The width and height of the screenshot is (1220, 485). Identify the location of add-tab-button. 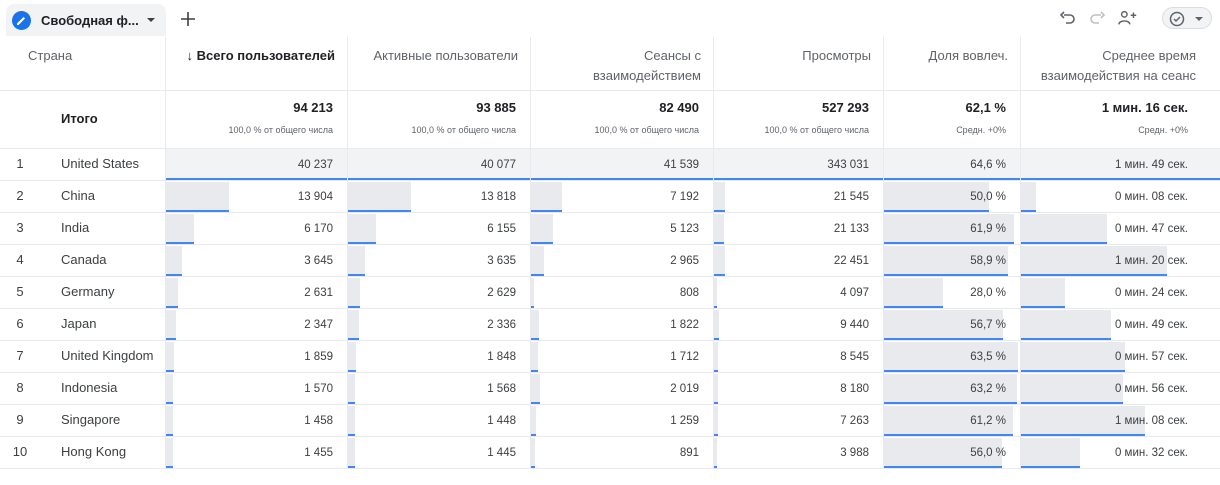
(188, 19).